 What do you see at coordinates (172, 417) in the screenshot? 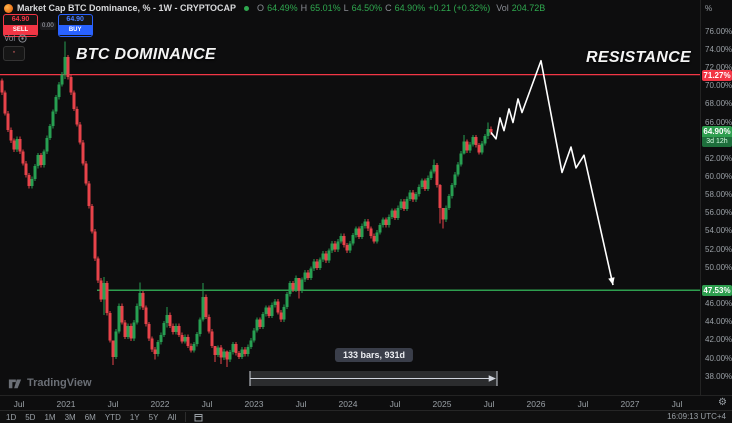
I see `range-preset-all: All` at bounding box center [172, 417].